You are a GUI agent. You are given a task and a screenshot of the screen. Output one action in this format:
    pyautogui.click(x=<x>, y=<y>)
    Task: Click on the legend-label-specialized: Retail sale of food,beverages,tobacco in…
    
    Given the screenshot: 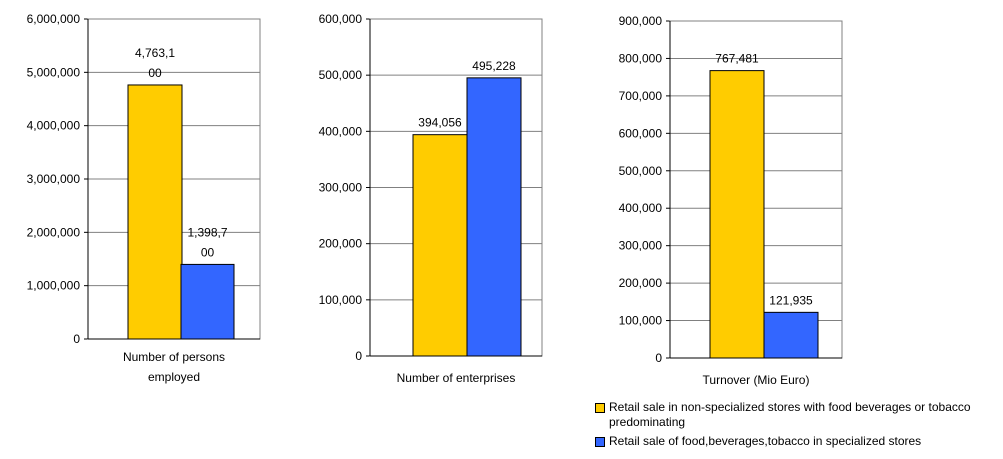 What is the action you would take?
    pyautogui.click(x=765, y=441)
    